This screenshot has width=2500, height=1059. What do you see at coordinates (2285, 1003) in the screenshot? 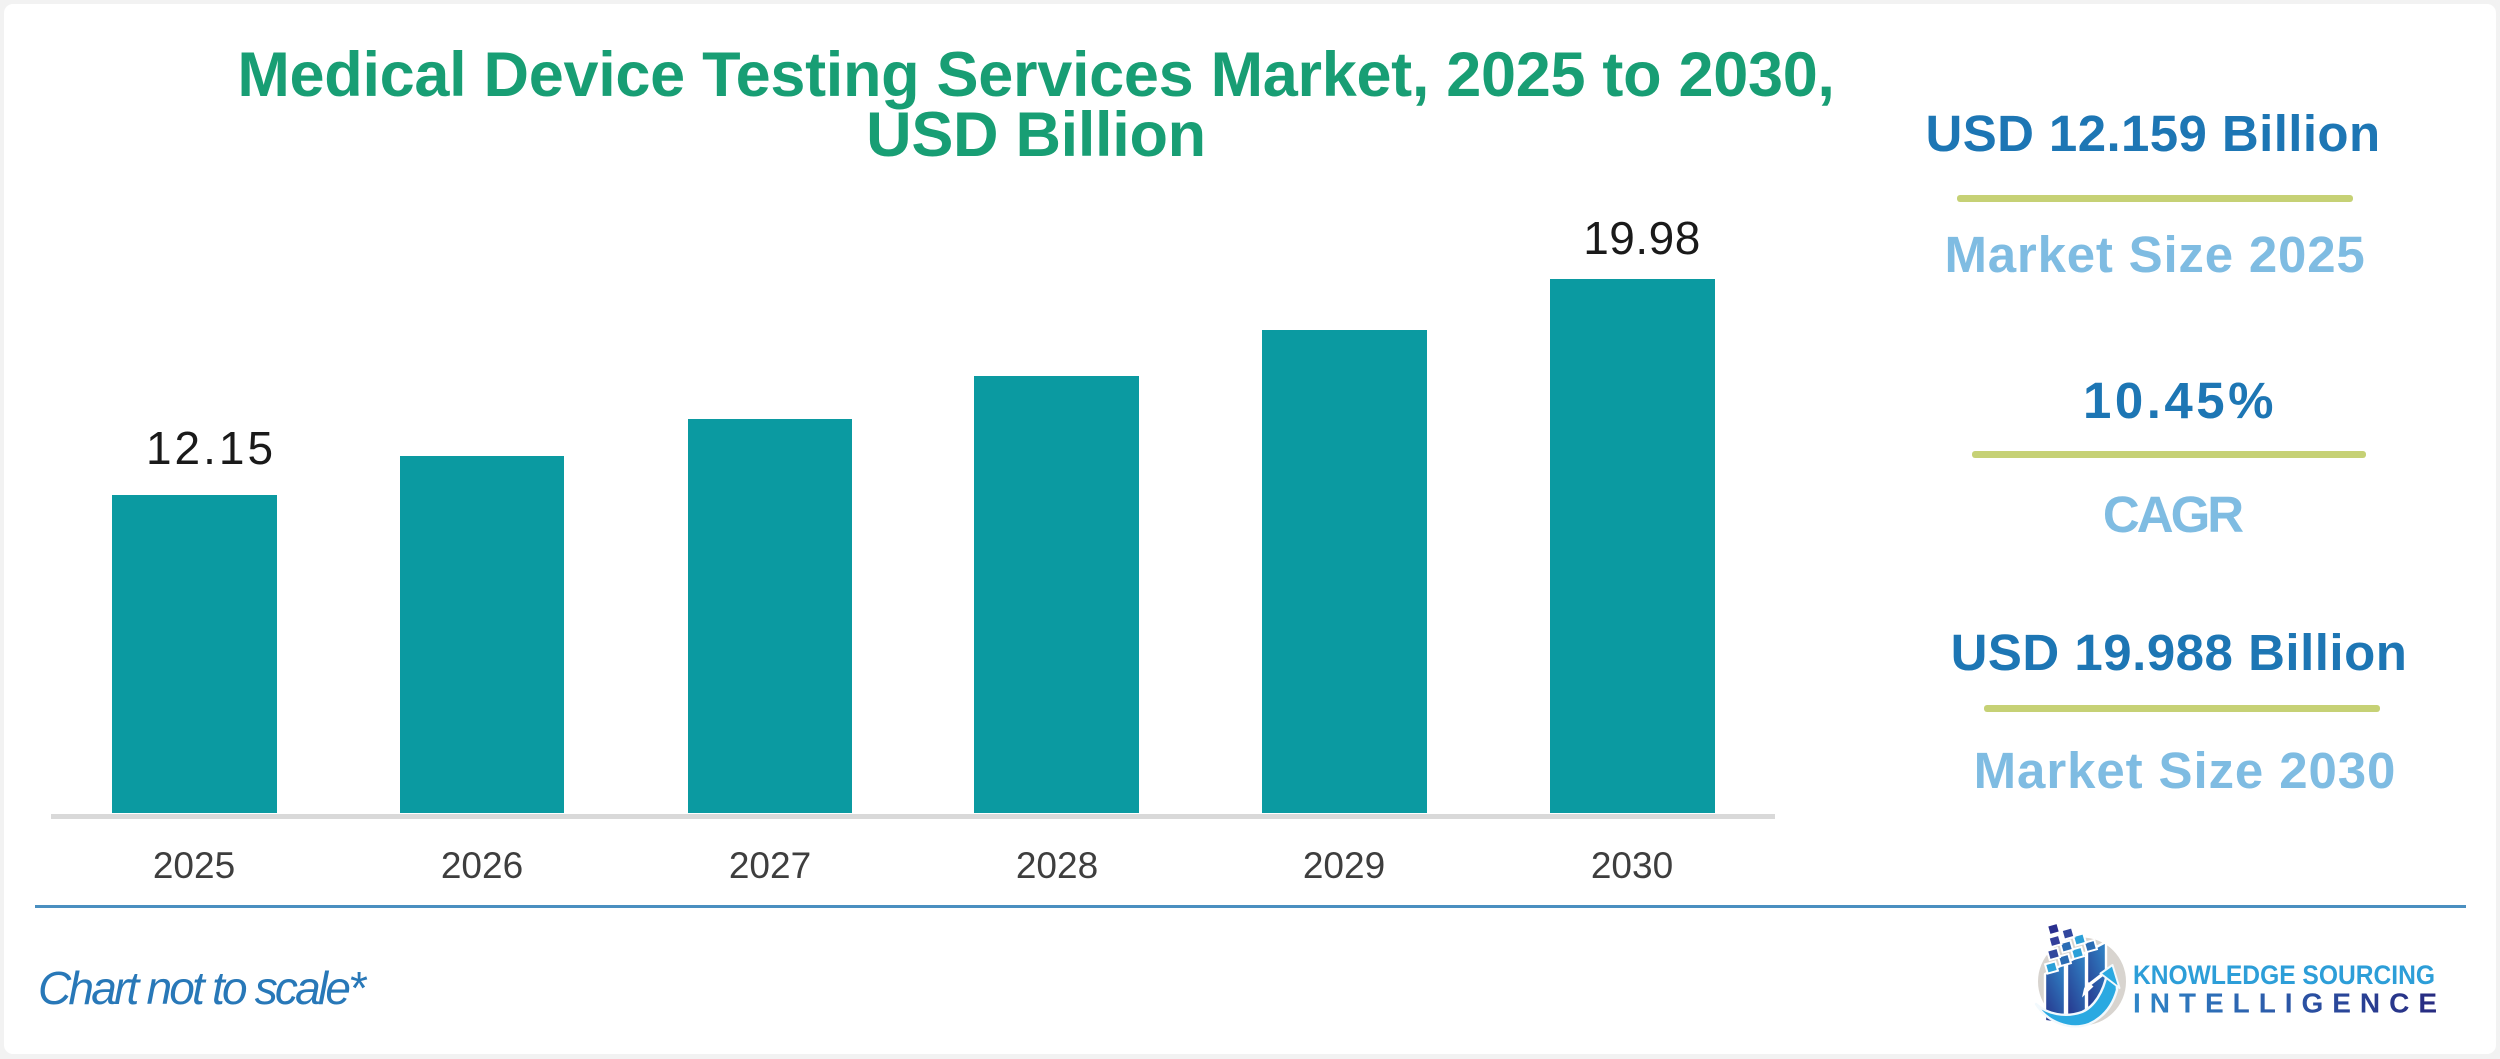
I see `svg-text: INTELLIGENCE` at bounding box center [2285, 1003].